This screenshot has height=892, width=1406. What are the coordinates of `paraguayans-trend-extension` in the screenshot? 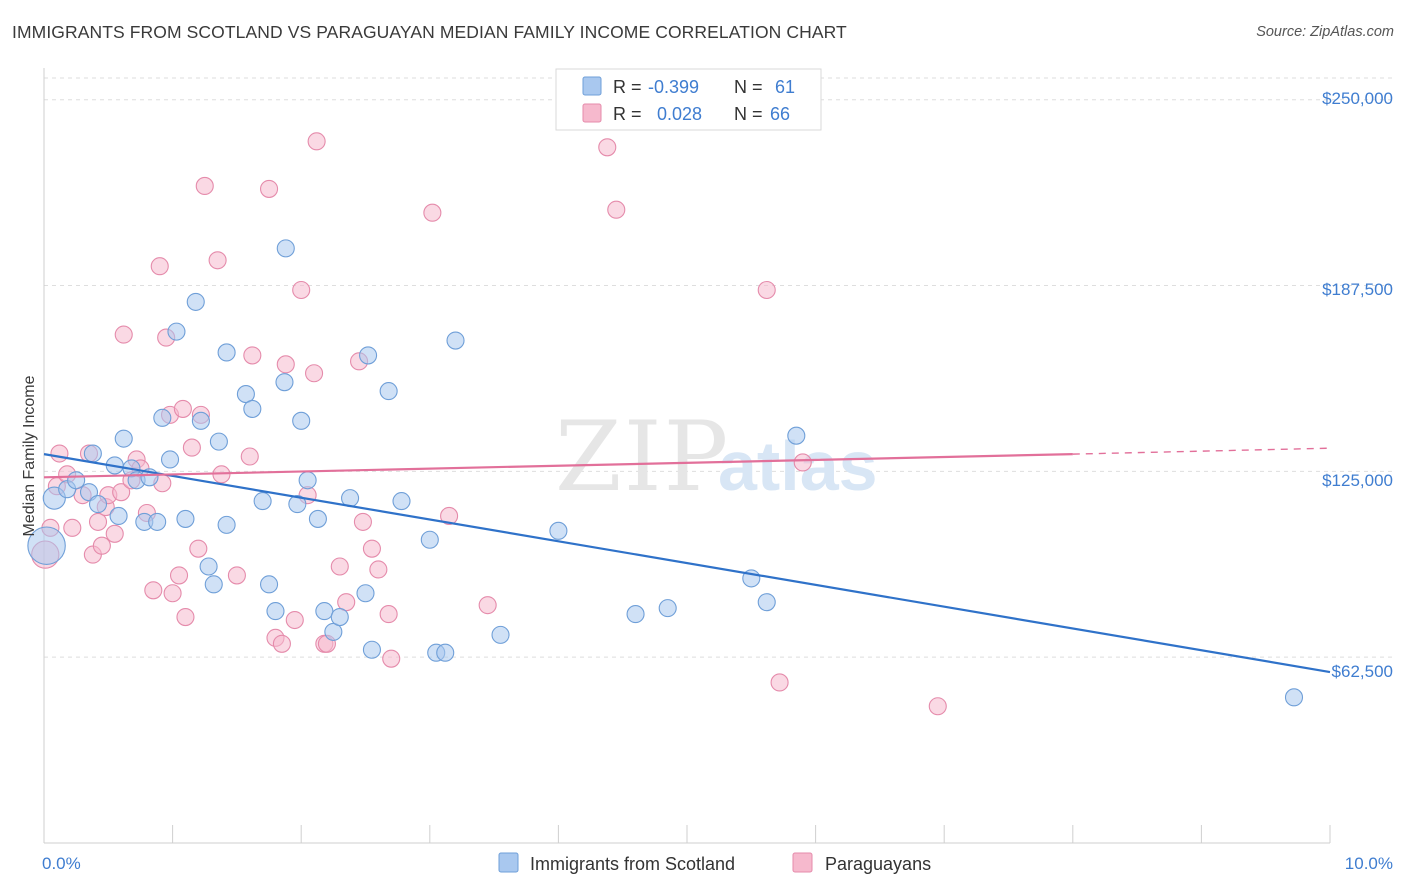 It's located at (1201, 451).